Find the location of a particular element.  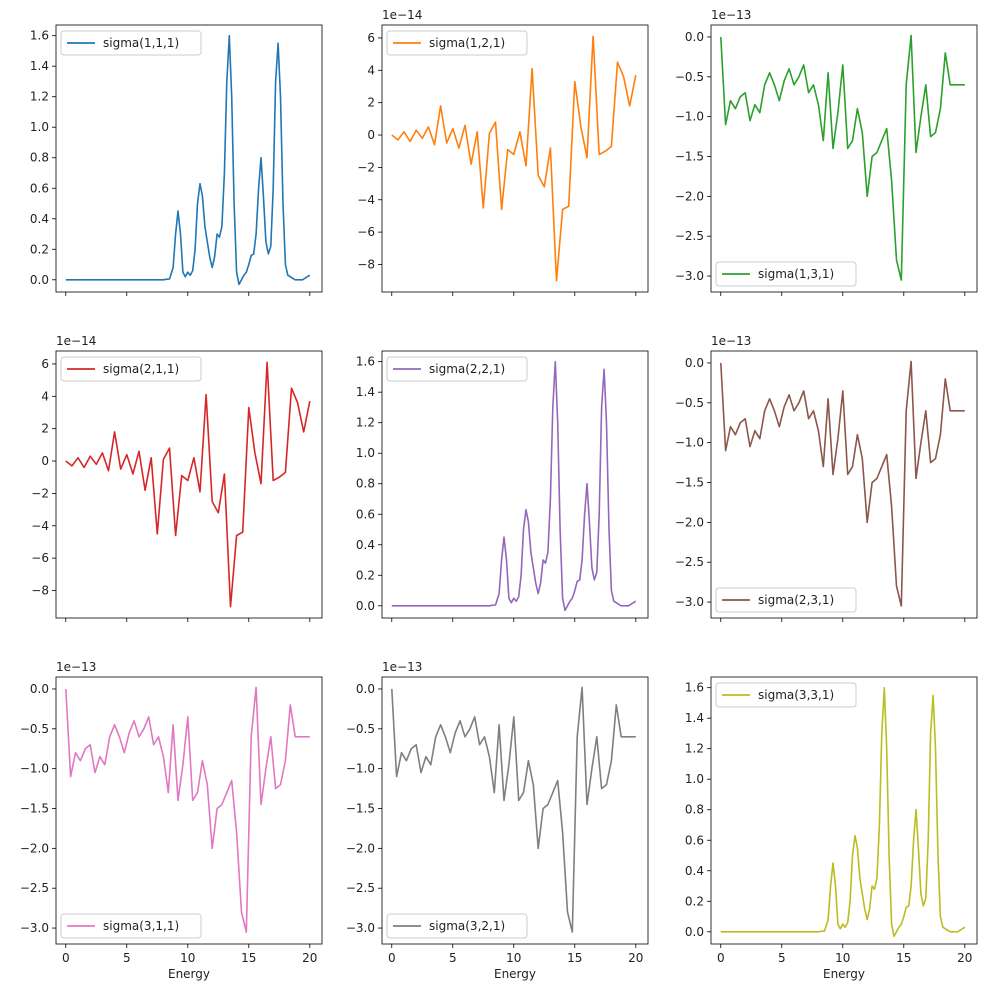

legend-label: sigma(3,3,1) is located at coordinates (796, 695).